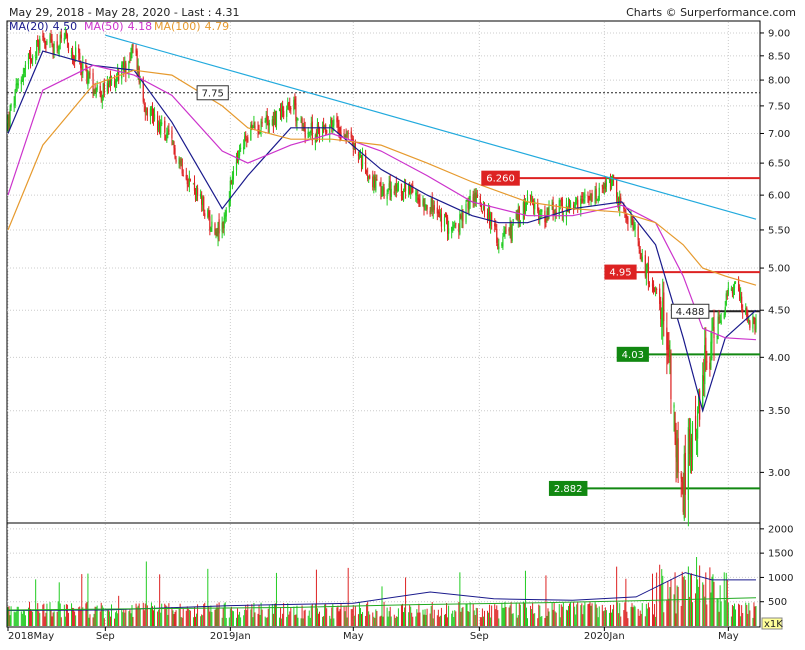  What do you see at coordinates (779, 196) in the screenshot?
I see `y-tick-label: 6.00` at bounding box center [779, 196].